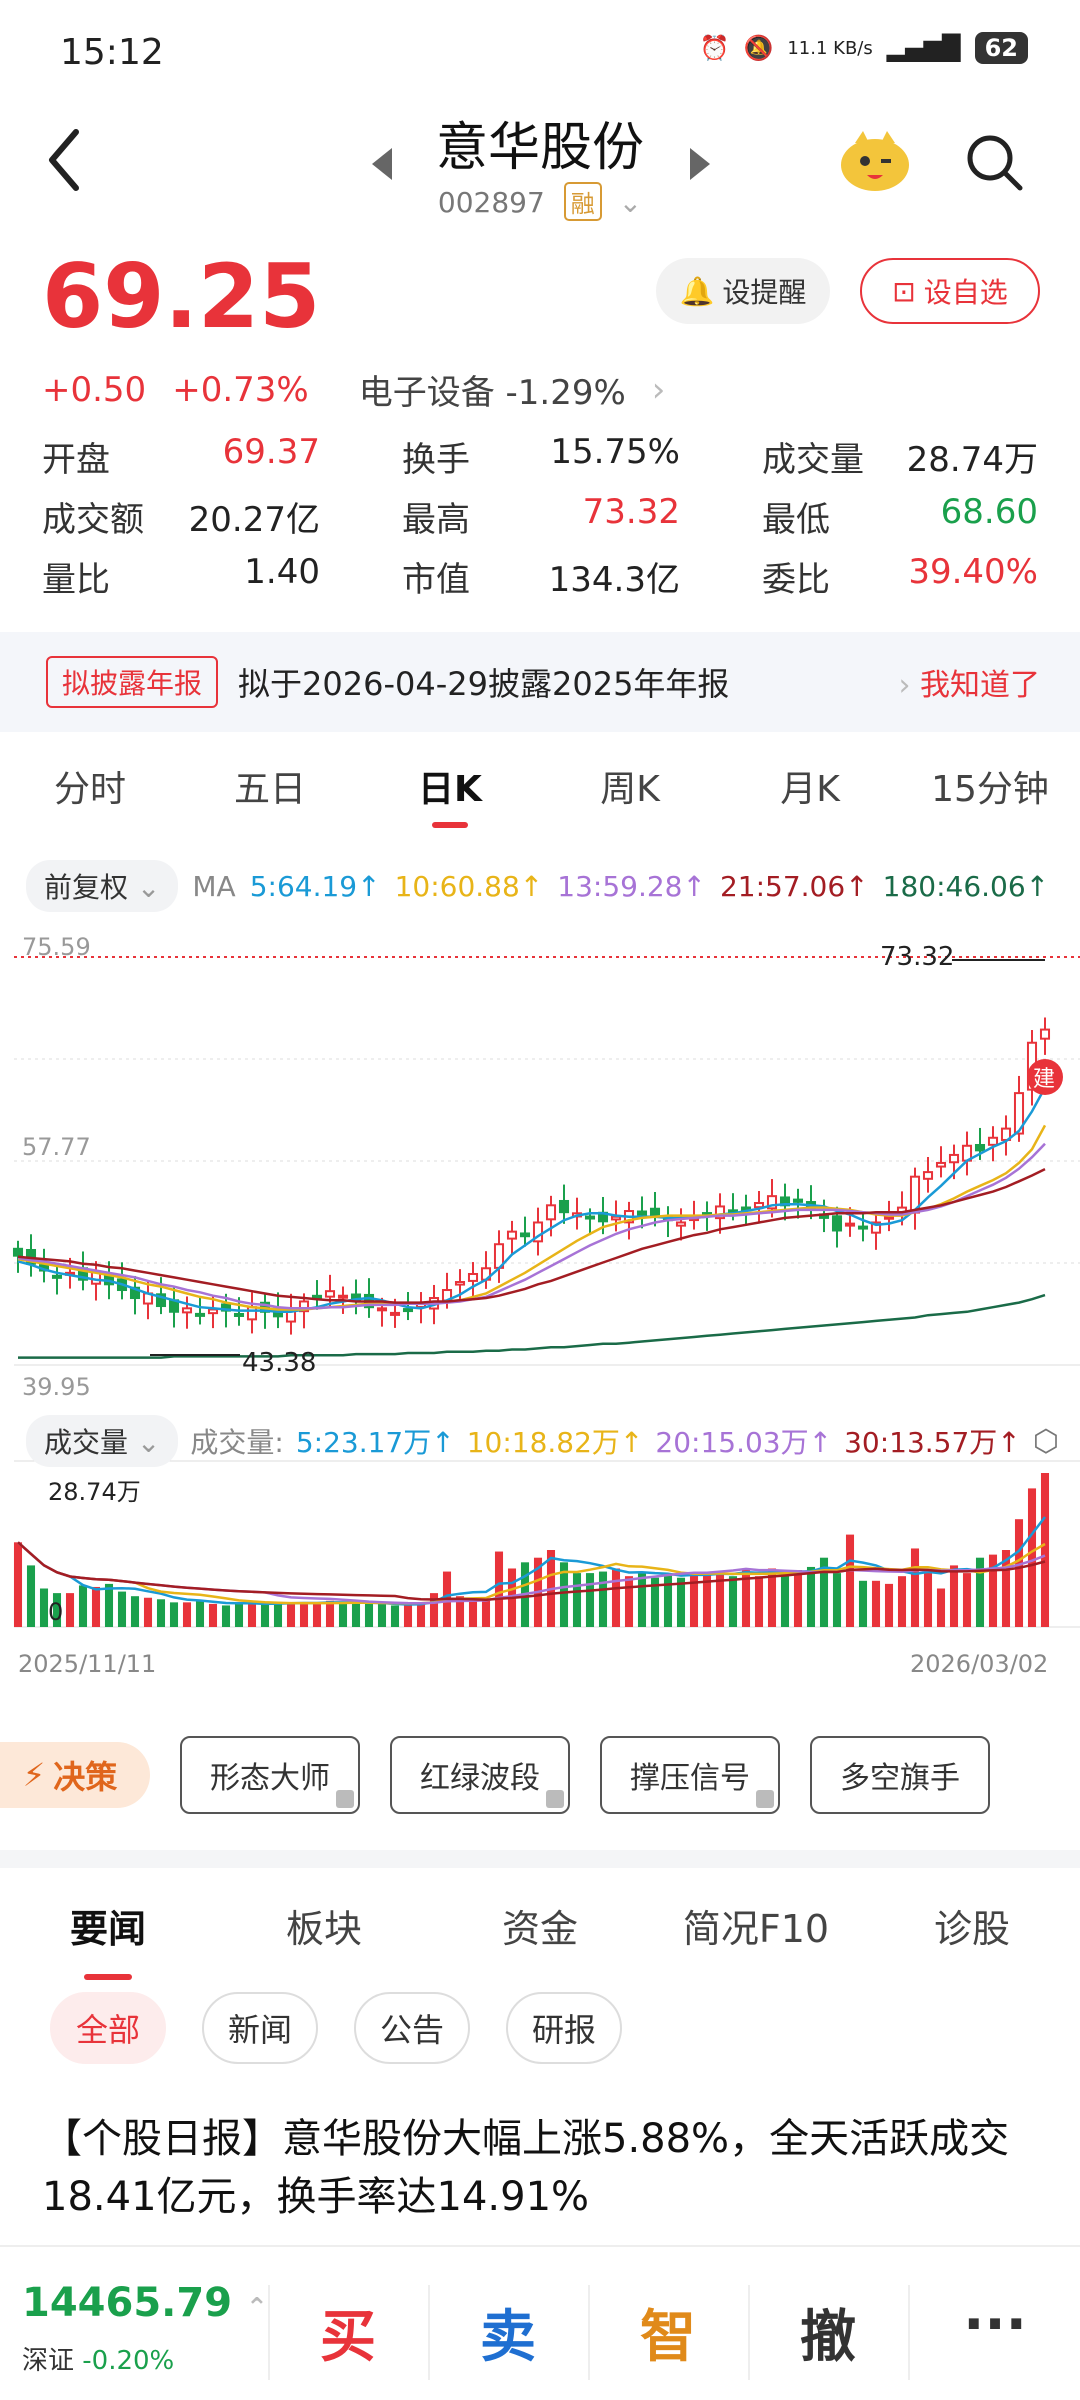 The height and width of the screenshot is (2400, 1080). I want to click on cancel-order-button: 撤, so click(828, 2337).